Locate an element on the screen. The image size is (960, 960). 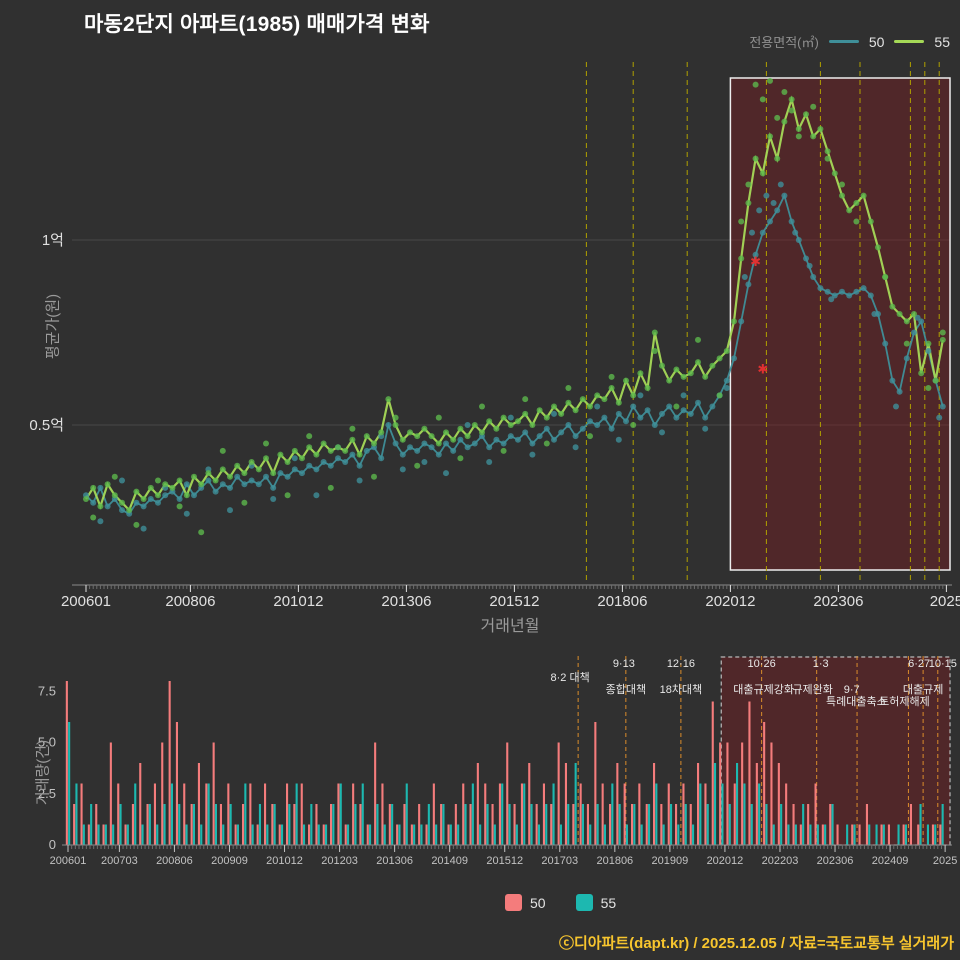
volume-x-tick-label: 200601 is located at coordinates (68, 861).